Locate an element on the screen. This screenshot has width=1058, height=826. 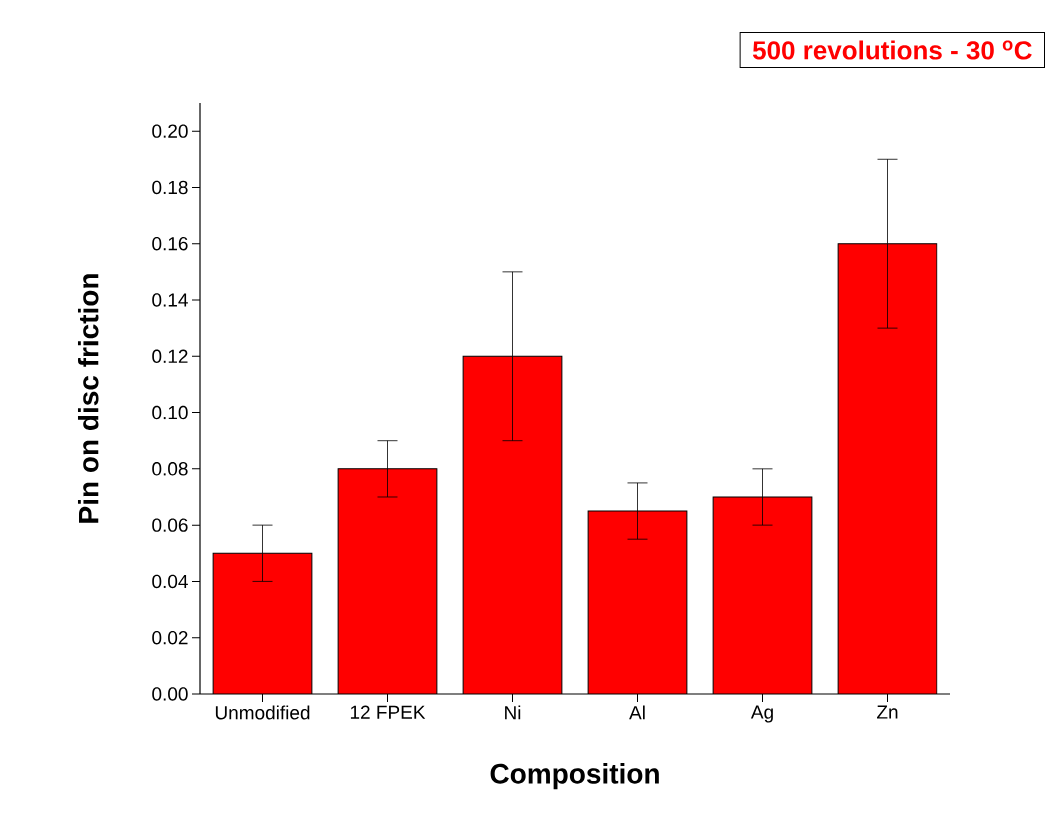
x-tick-label: Unmodified is located at coordinates (262, 712).